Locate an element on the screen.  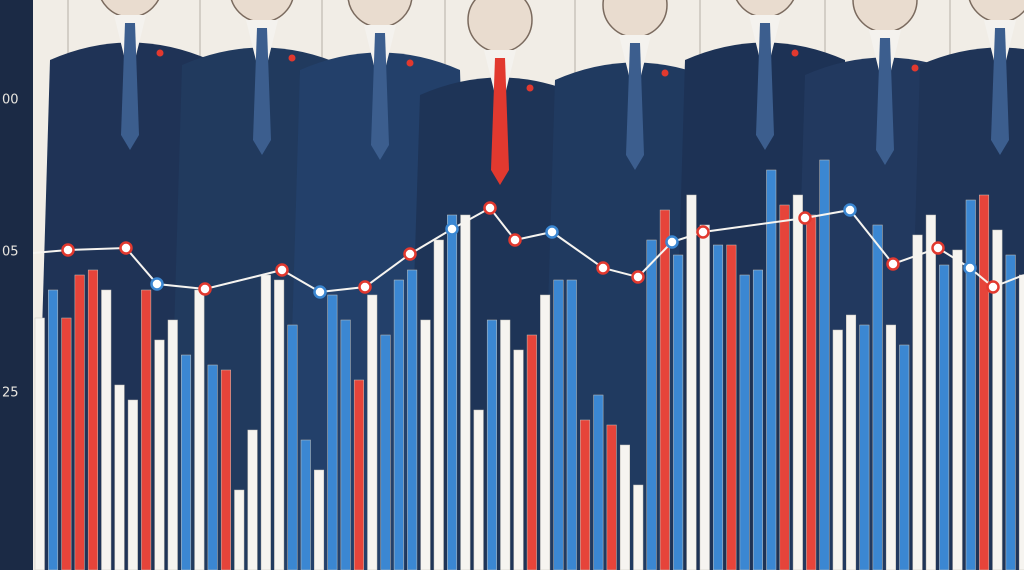
axis-label: 25 is located at coordinates (10, 393).